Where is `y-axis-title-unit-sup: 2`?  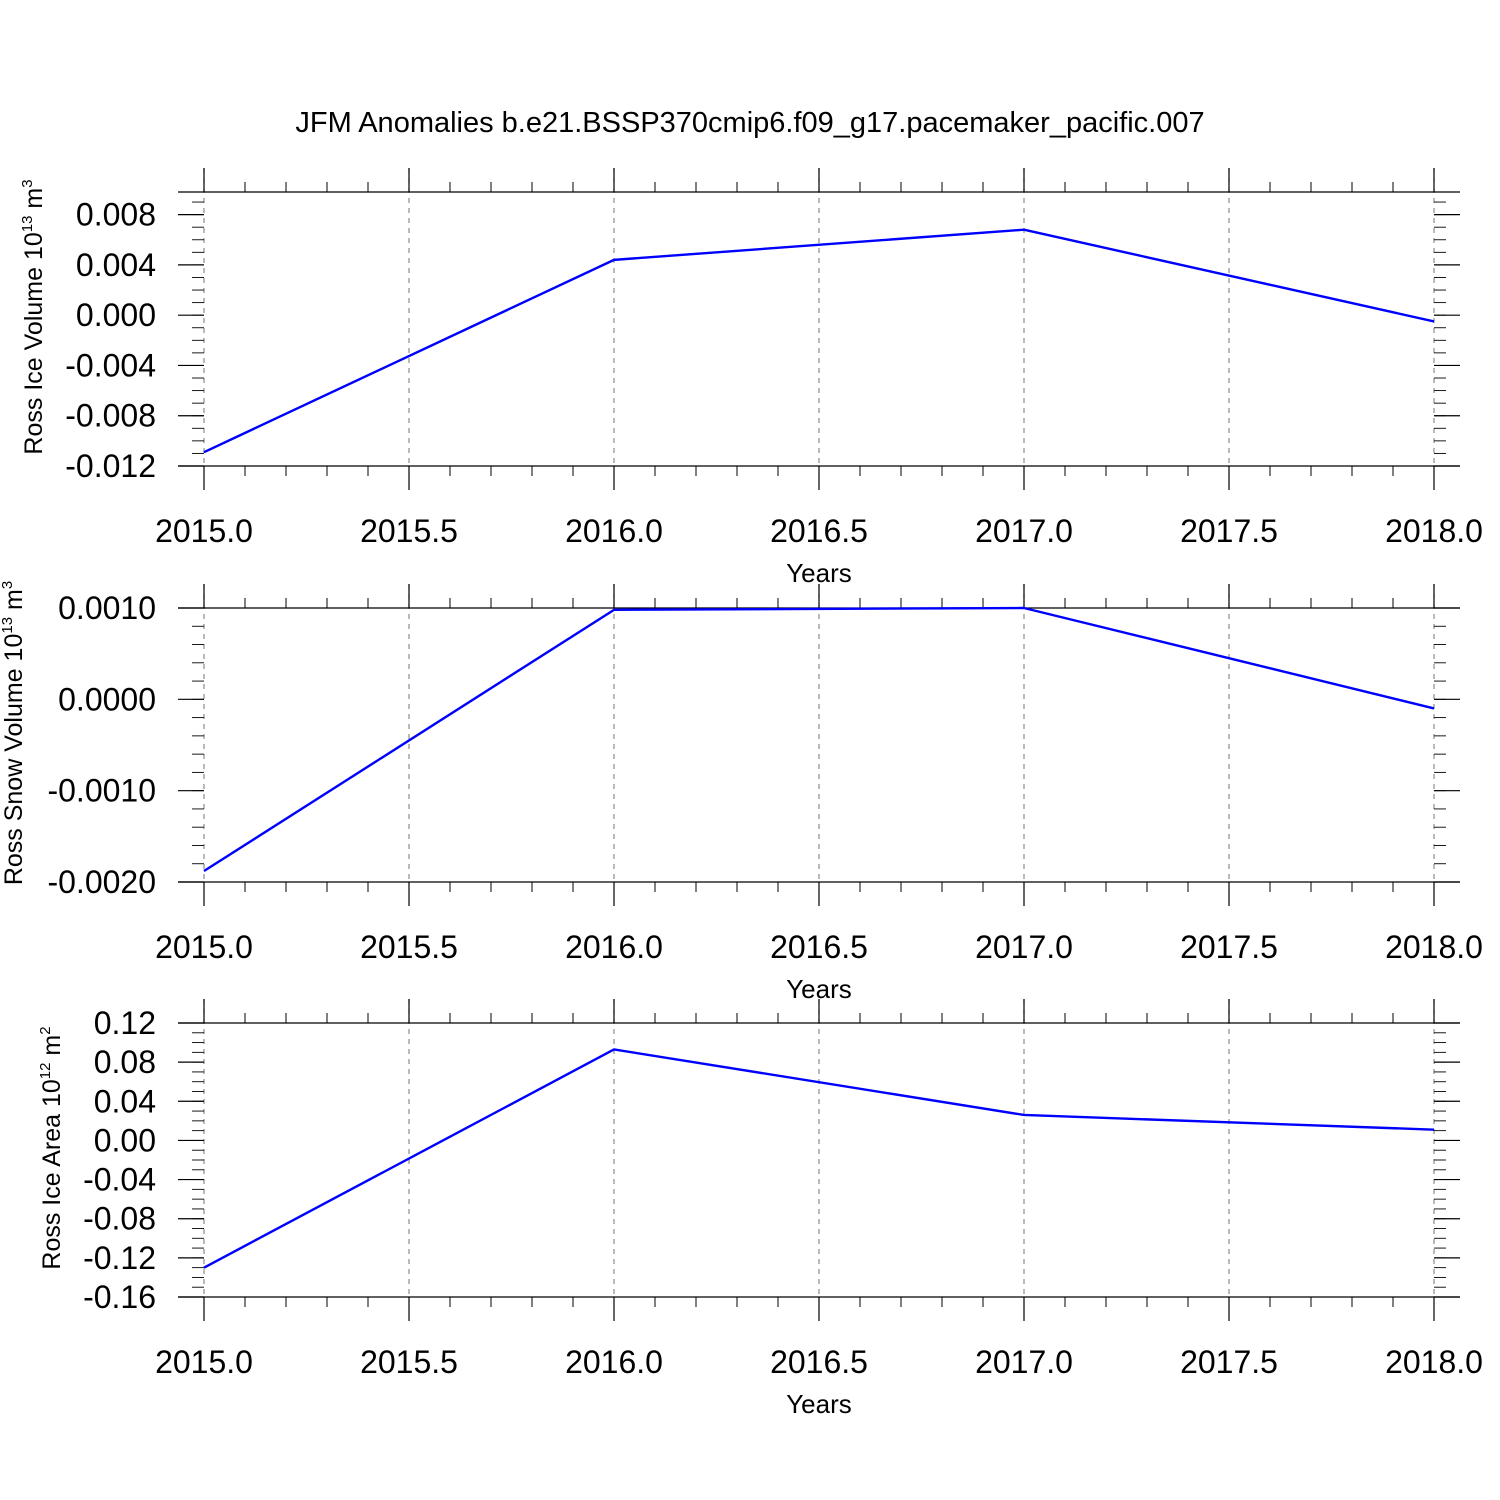 y-axis-title-unit-sup: 2 is located at coordinates (45, 1030).